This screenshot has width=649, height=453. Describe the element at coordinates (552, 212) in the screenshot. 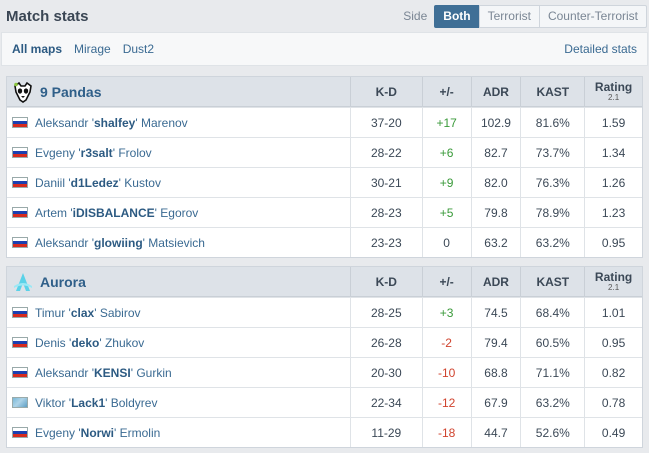

I see `kast-cell: 78.9%` at that location.